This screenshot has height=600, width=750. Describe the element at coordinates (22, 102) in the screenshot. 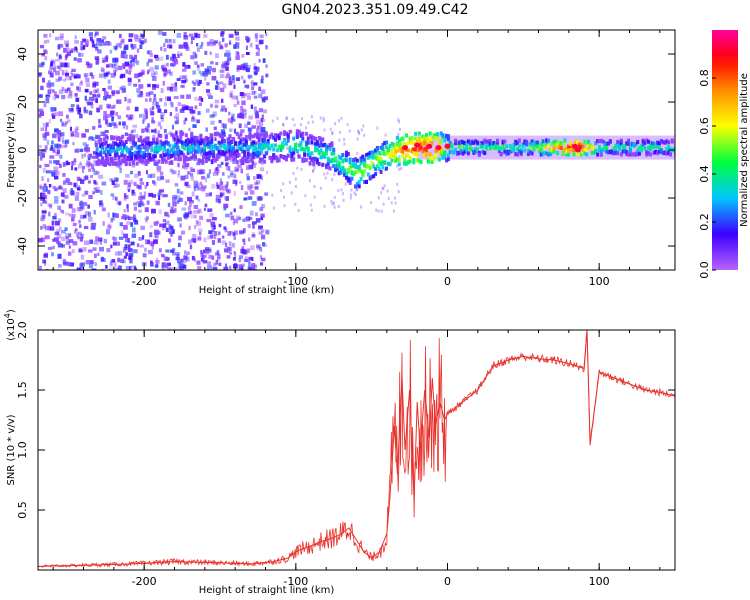

I see `heatmap-y-tick-label: 20` at that location.